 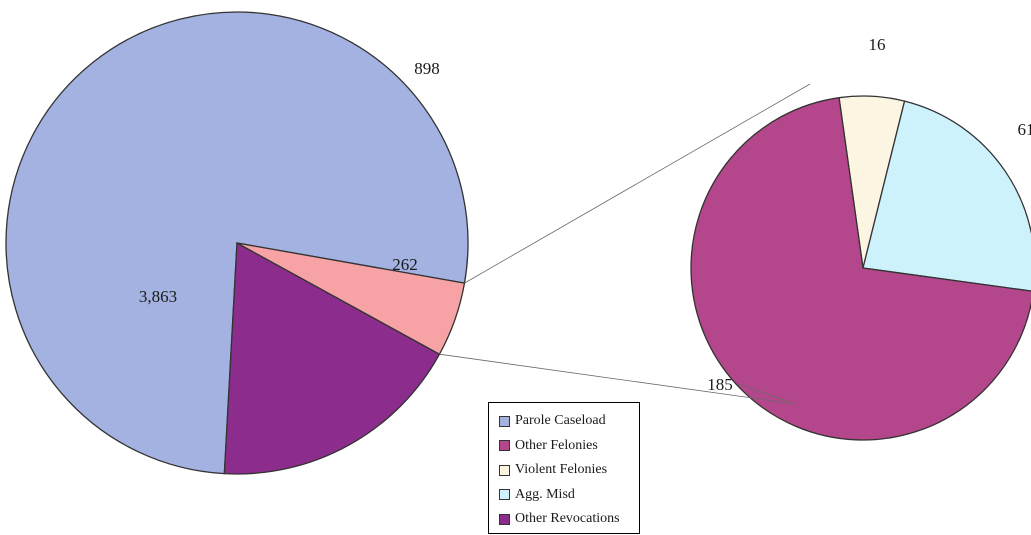 I want to click on legend-item: Agg. Misd, so click(x=569, y=495).